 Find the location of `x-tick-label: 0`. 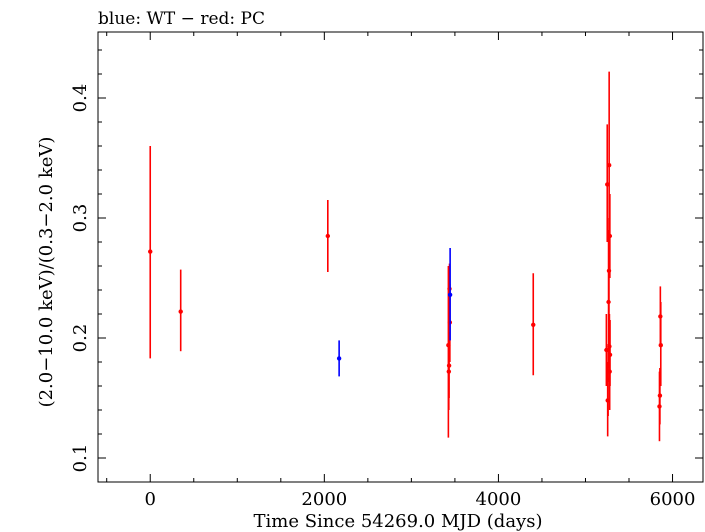

x-tick-label: 0 is located at coordinates (150, 499).